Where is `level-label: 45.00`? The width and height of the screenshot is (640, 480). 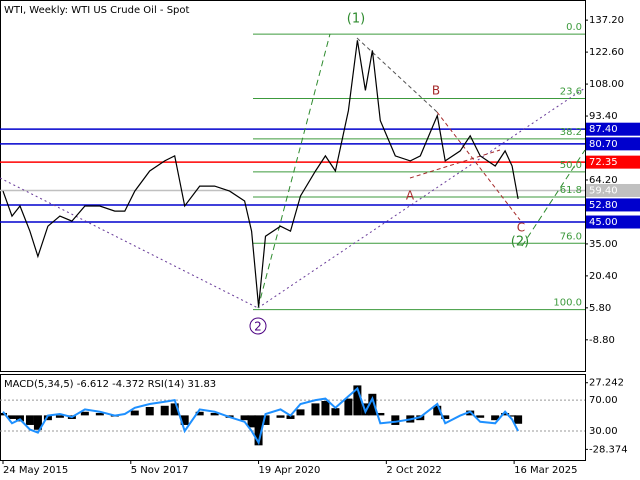
level-label: 45.00 is located at coordinates (603, 222).